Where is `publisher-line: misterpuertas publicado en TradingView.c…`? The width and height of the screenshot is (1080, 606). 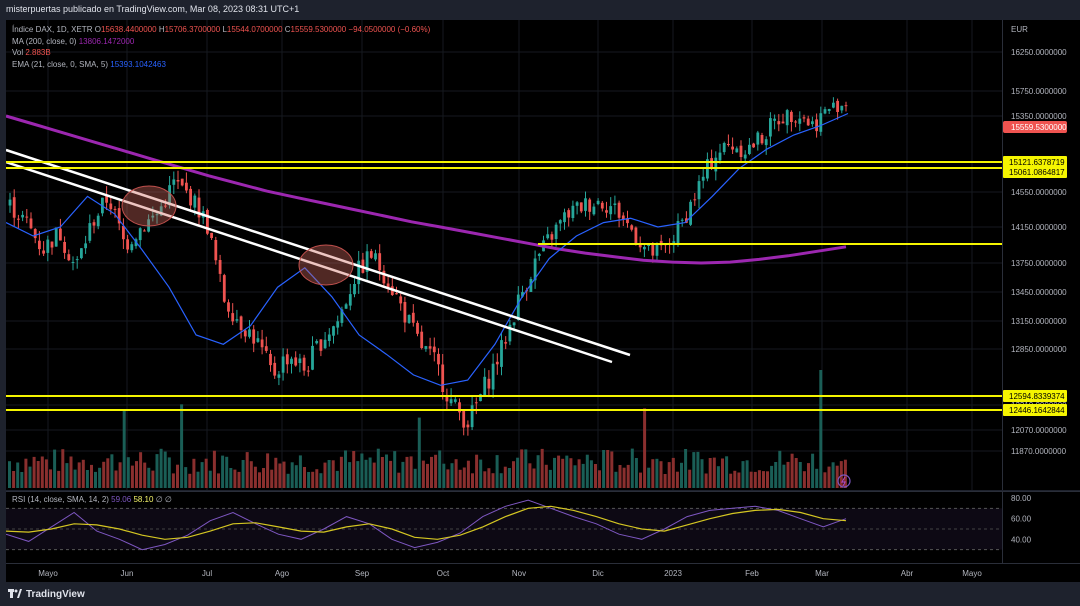 publisher-line: misterpuertas publicado en TradingView.c… is located at coordinates (153, 9).